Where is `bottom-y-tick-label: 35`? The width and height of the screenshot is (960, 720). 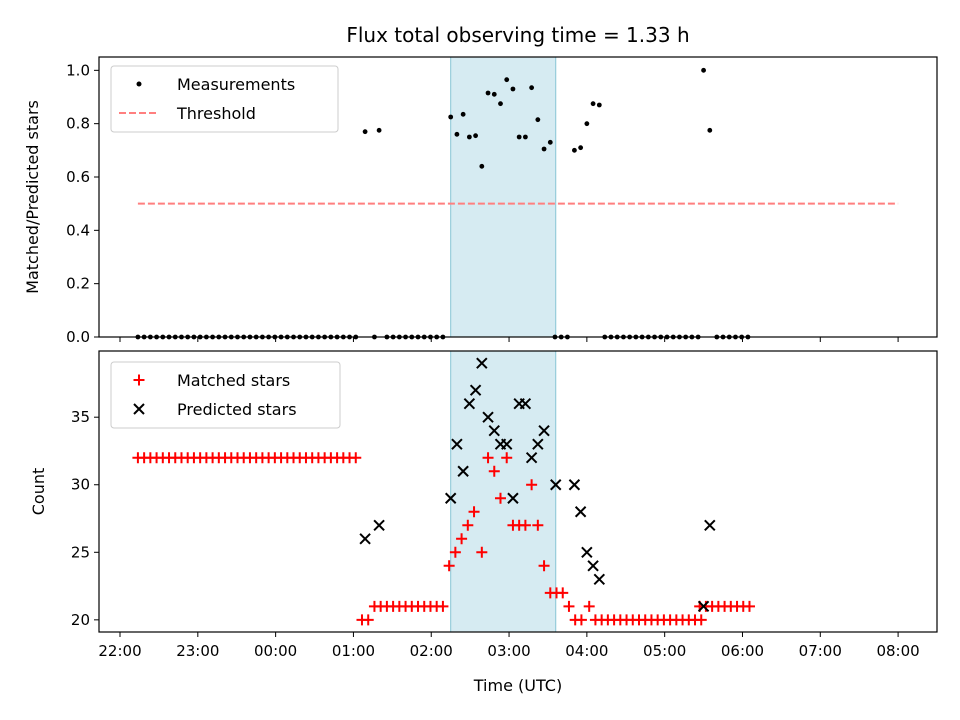 bottom-y-tick-label: 35 is located at coordinates (80, 417).